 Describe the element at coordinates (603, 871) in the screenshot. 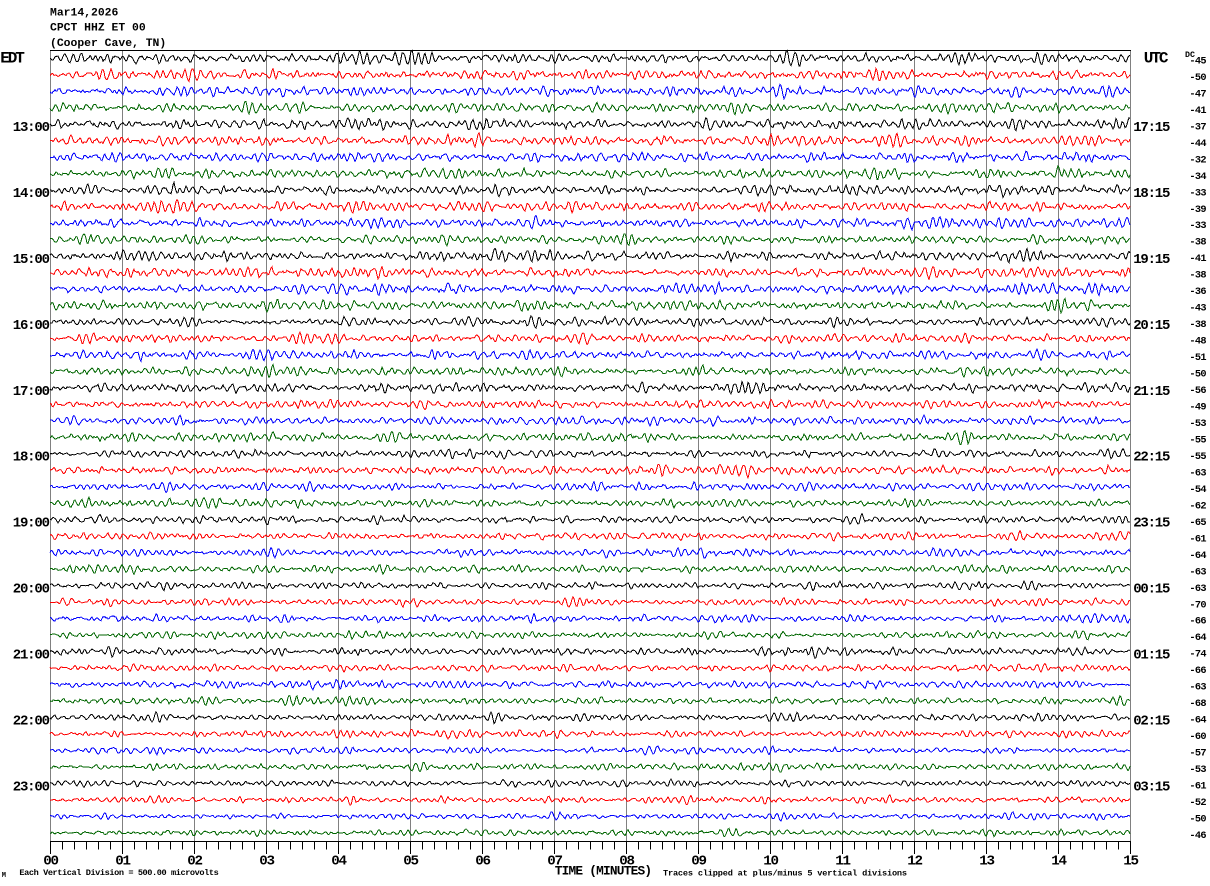

I see `svg-text: TIME (MINUTES)` at that location.